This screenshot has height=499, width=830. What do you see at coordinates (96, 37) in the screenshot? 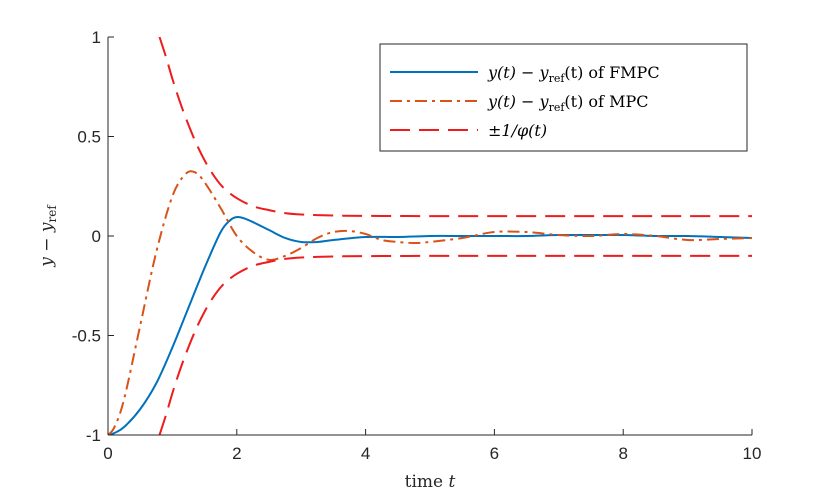
I see `y-tick-label: 1` at bounding box center [96, 37].